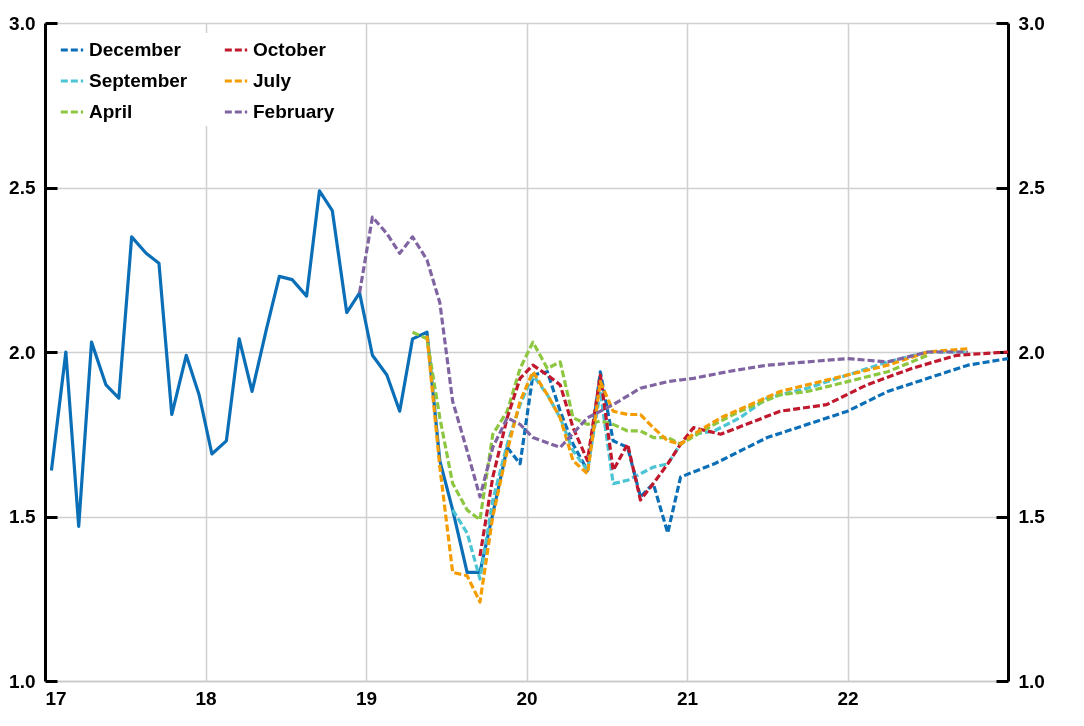 The image size is (1084, 726). Describe the element at coordinates (272, 80) in the screenshot. I see `legend-label: July` at that location.